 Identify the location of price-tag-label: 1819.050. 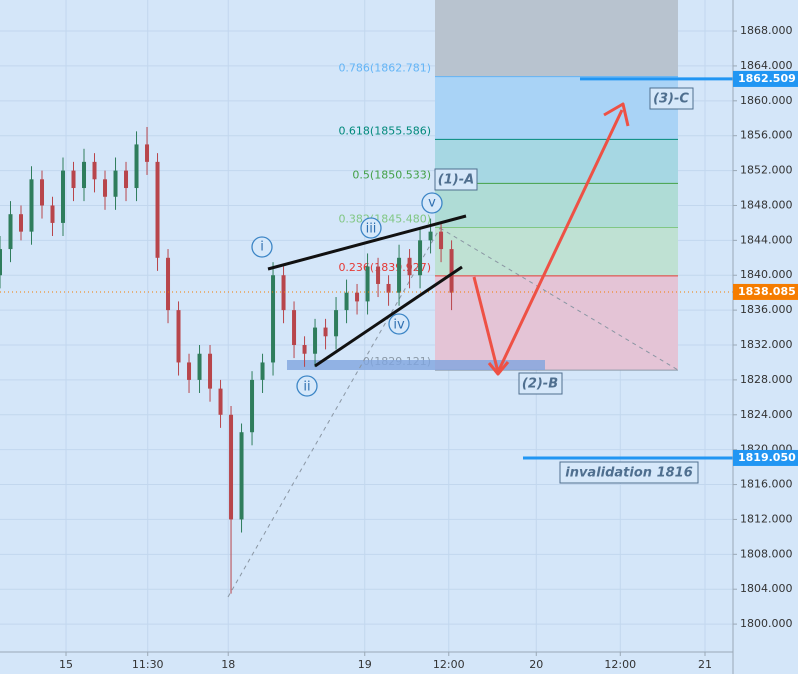
(767, 457).